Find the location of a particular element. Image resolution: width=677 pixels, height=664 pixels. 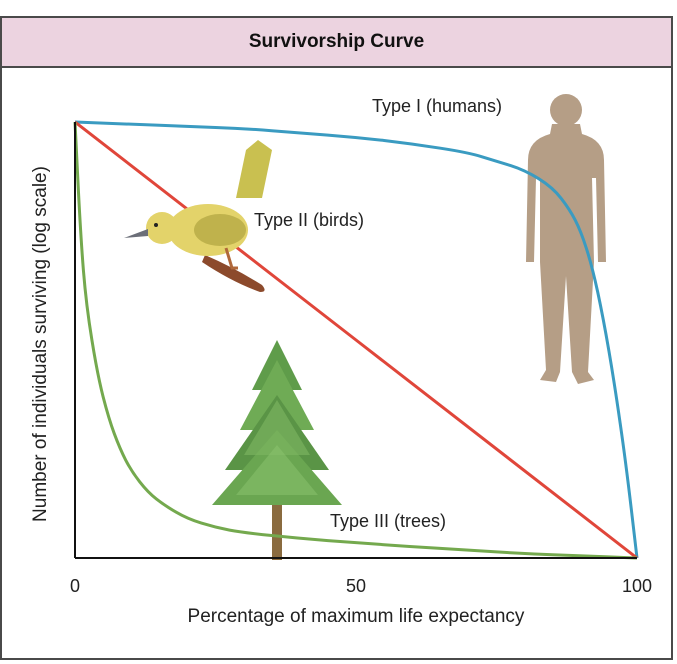

human-silhouette-icon is located at coordinates (566, 239).